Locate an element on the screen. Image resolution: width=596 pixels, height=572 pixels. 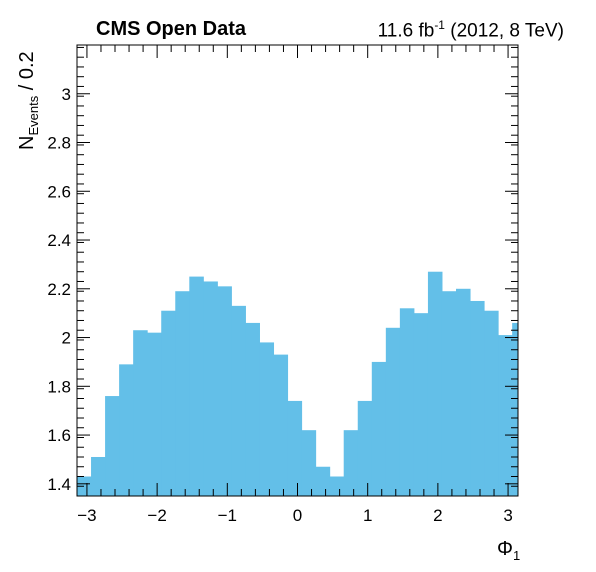
x-axis-label-sub: 1 is located at coordinates (516, 555).